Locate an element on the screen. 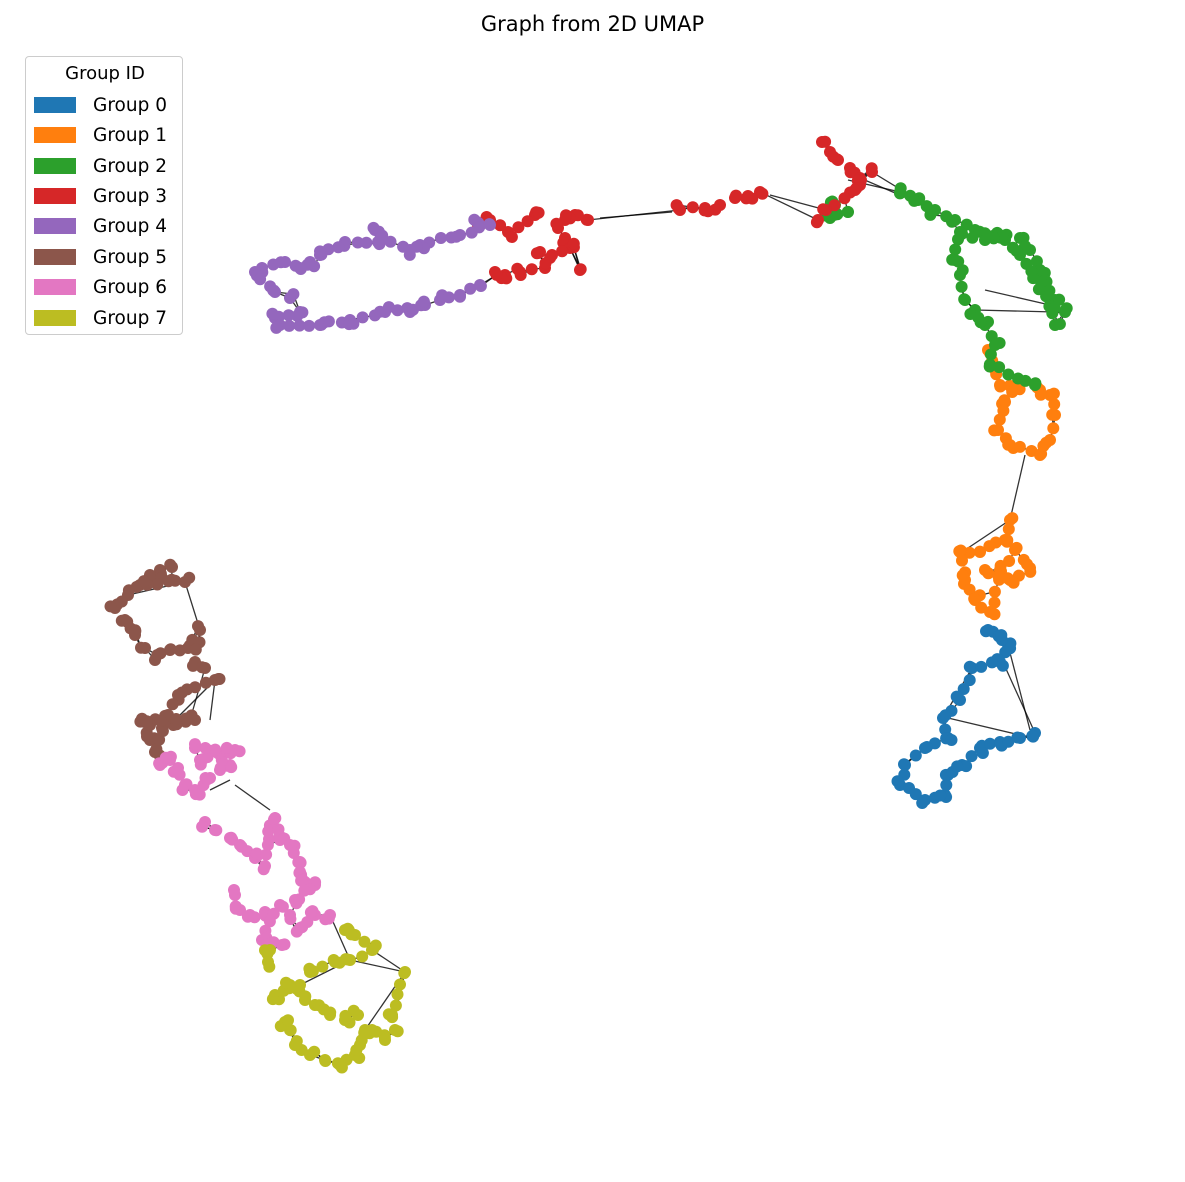 This screenshot has height=1182, width=1185. legend-label: Group 1 is located at coordinates (130, 135).